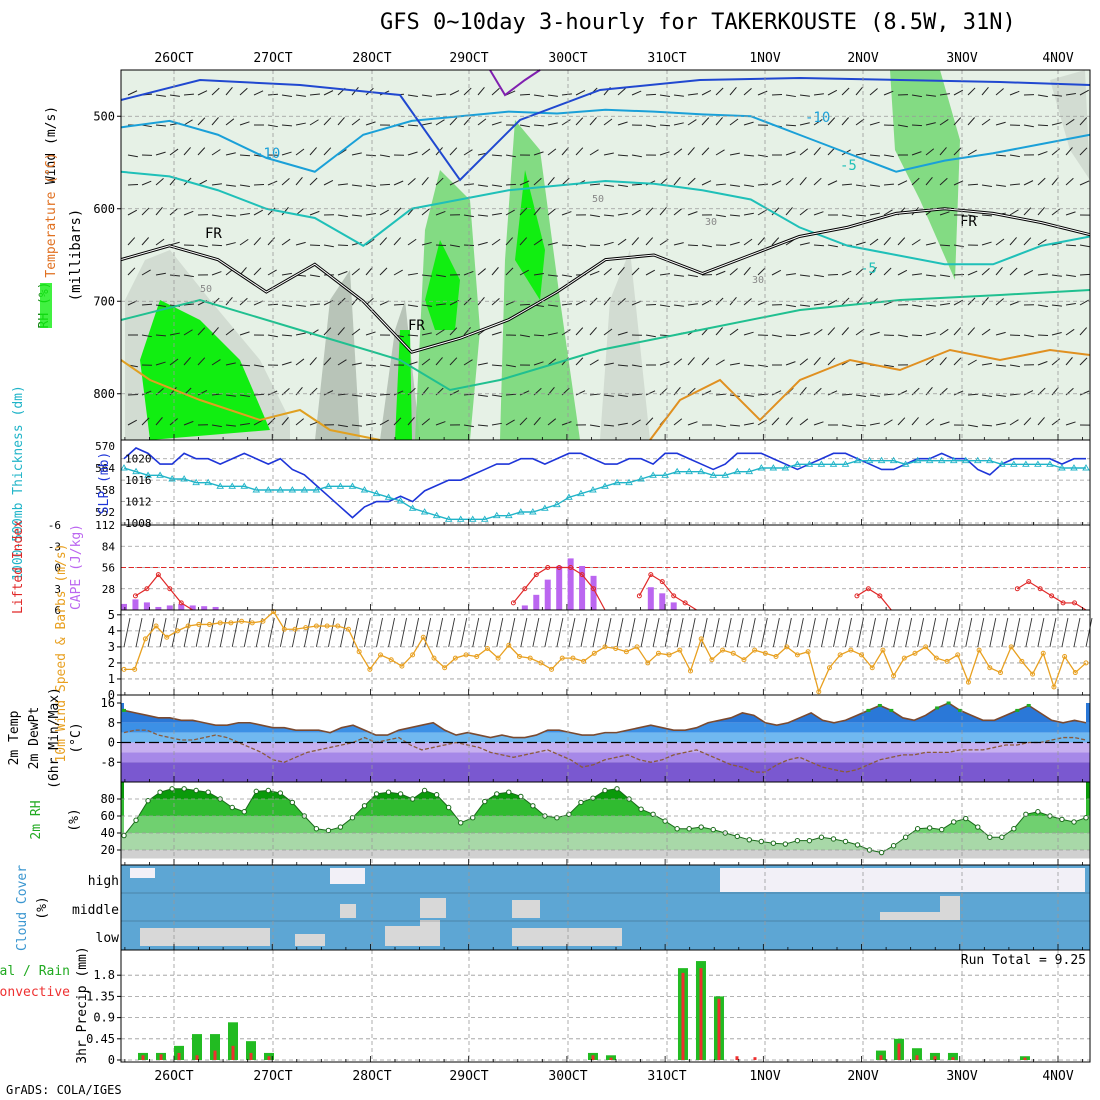 The image size is (1100, 1100). What do you see at coordinates (433, 908) in the screenshot?
I see `cloud-middle-bar` at bounding box center [433, 908].